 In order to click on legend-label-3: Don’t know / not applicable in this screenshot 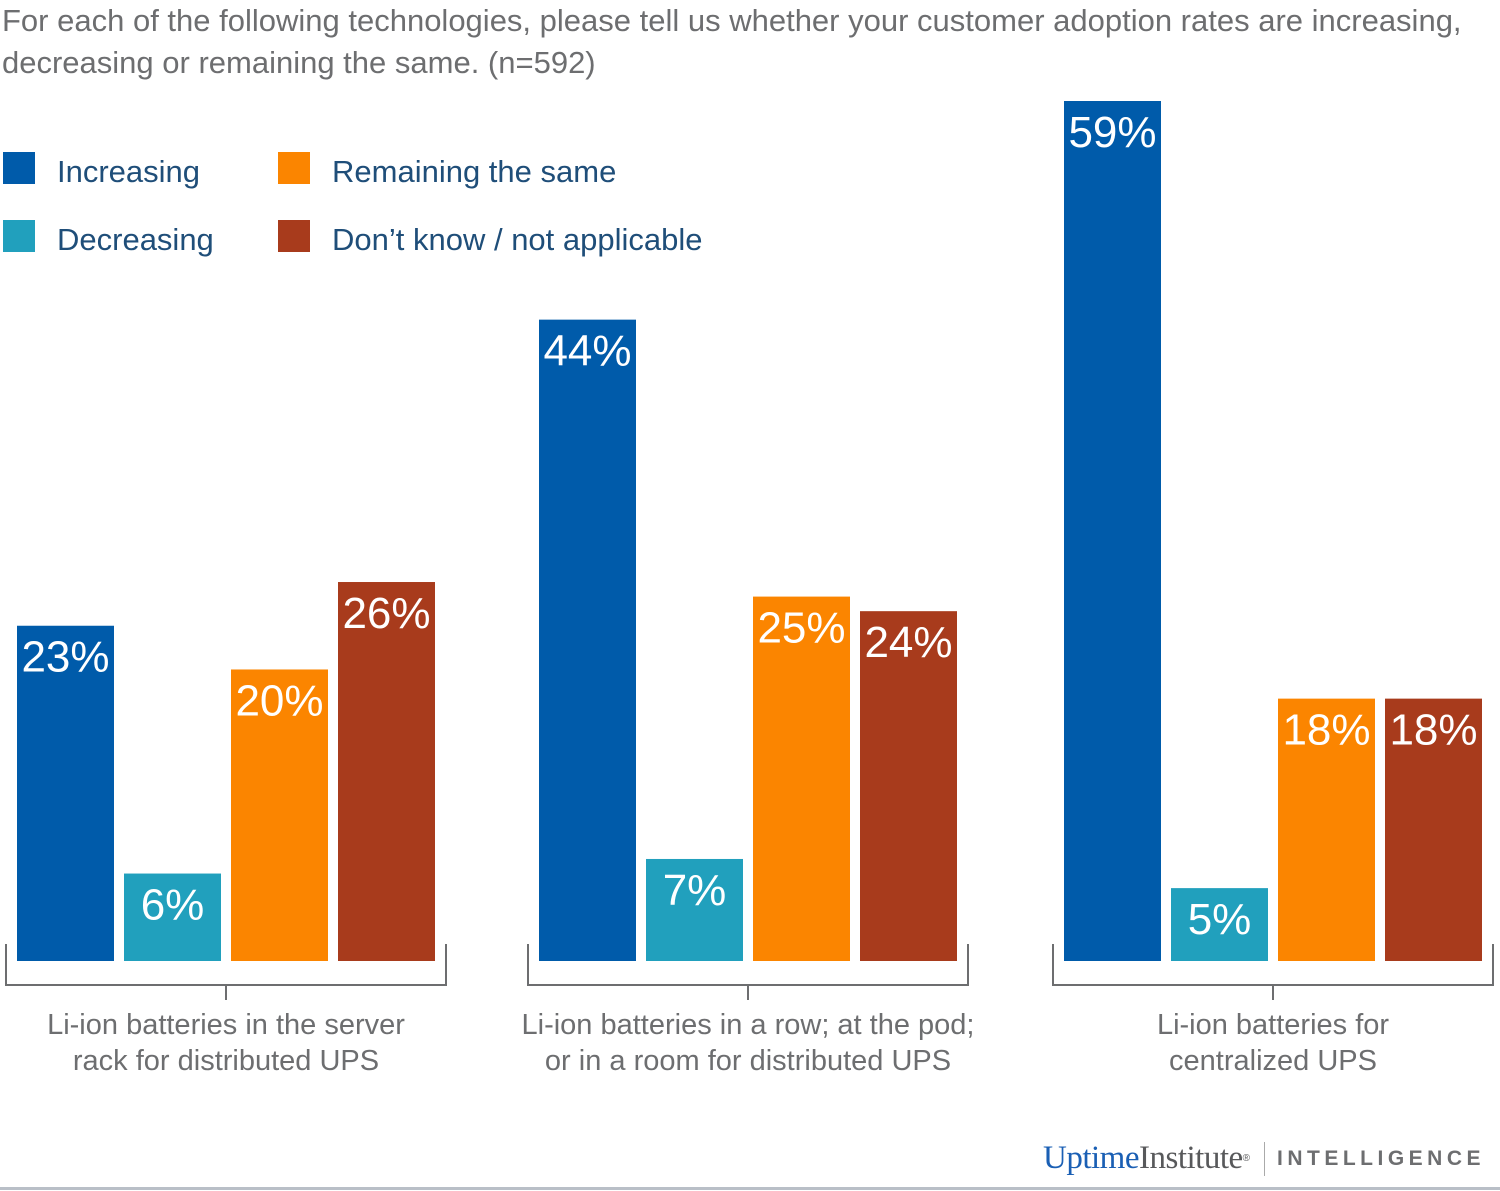, I will do `click(517, 239)`.